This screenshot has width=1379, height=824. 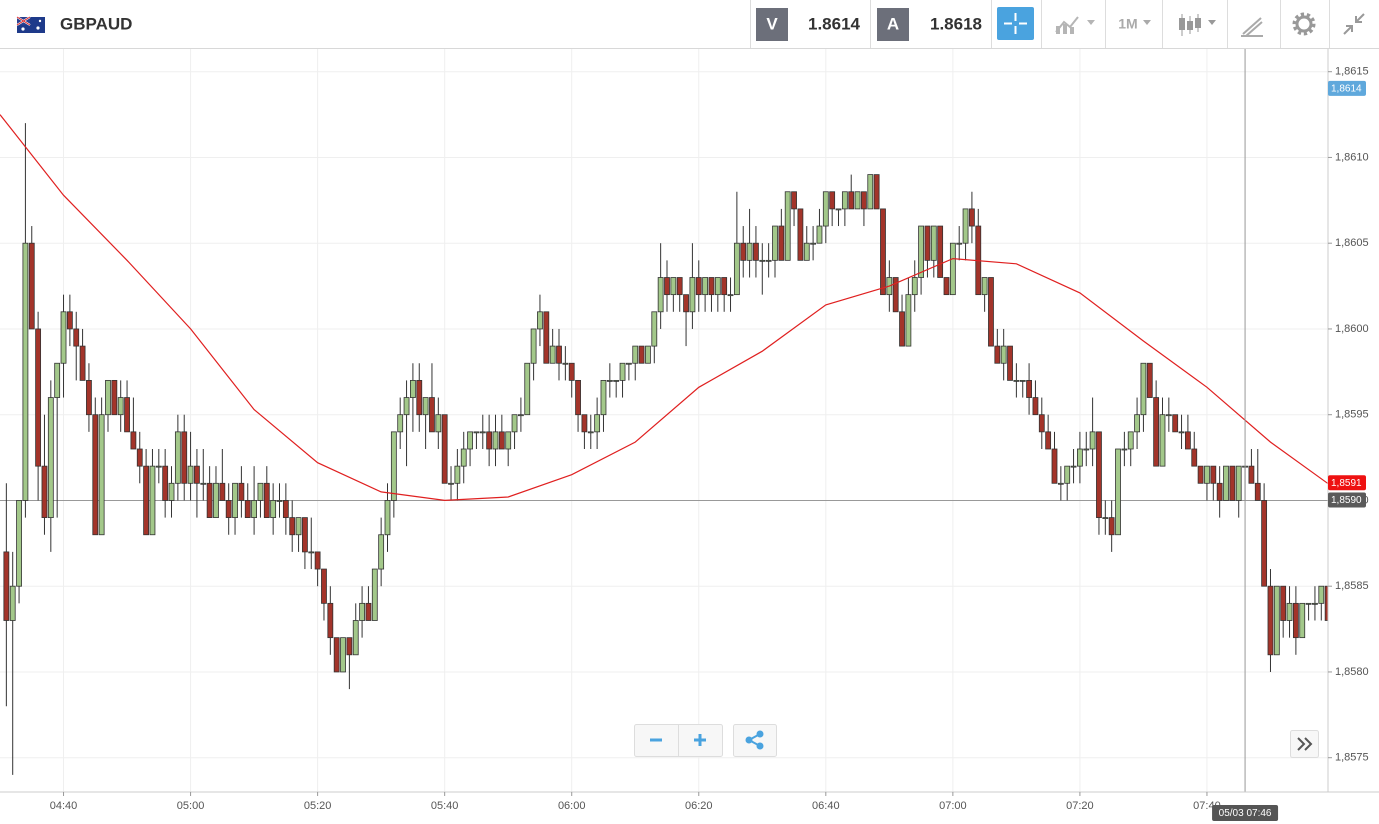 What do you see at coordinates (1075, 25) in the screenshot?
I see `indicators-button` at bounding box center [1075, 25].